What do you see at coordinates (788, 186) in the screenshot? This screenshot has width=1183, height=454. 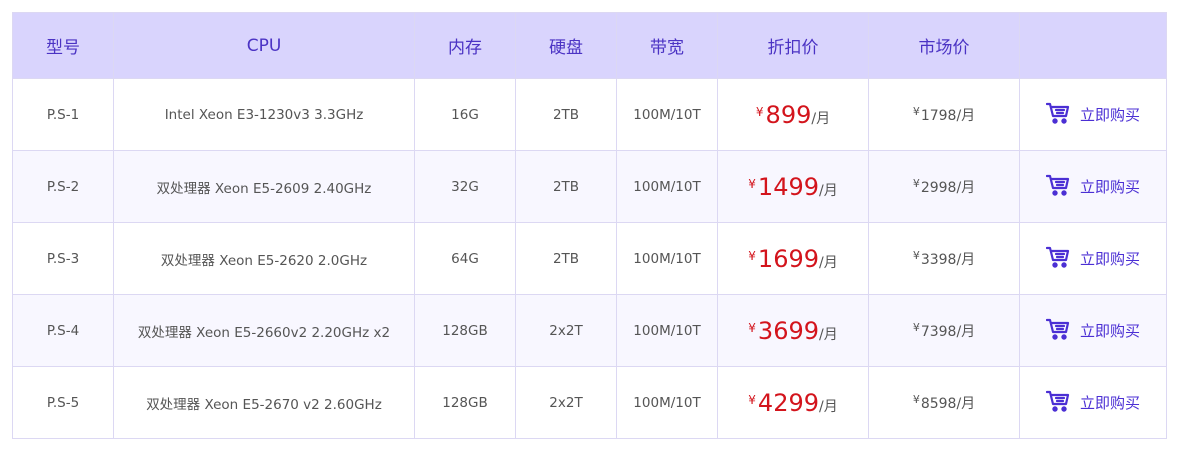 I see `discount-price: 1499` at bounding box center [788, 186].